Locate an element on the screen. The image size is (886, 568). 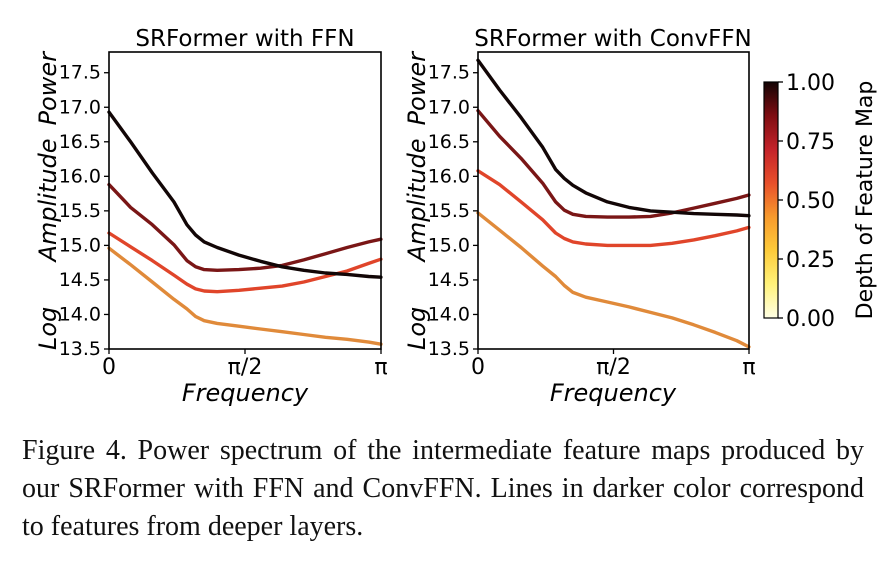
ffn-xtick-label: 0 is located at coordinates (109, 367).